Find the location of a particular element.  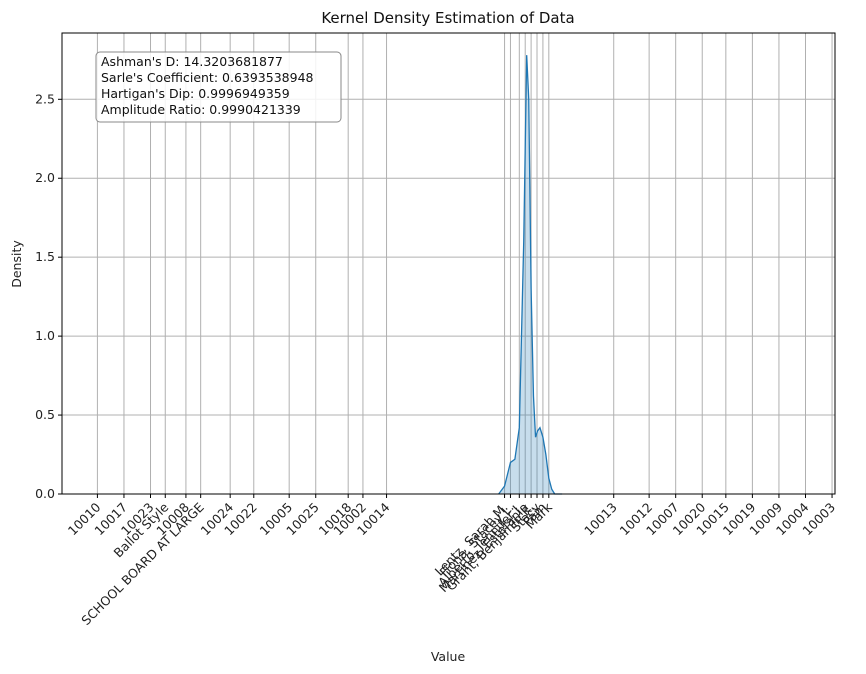

y-tick-label: 0.0 is located at coordinates (45, 493).